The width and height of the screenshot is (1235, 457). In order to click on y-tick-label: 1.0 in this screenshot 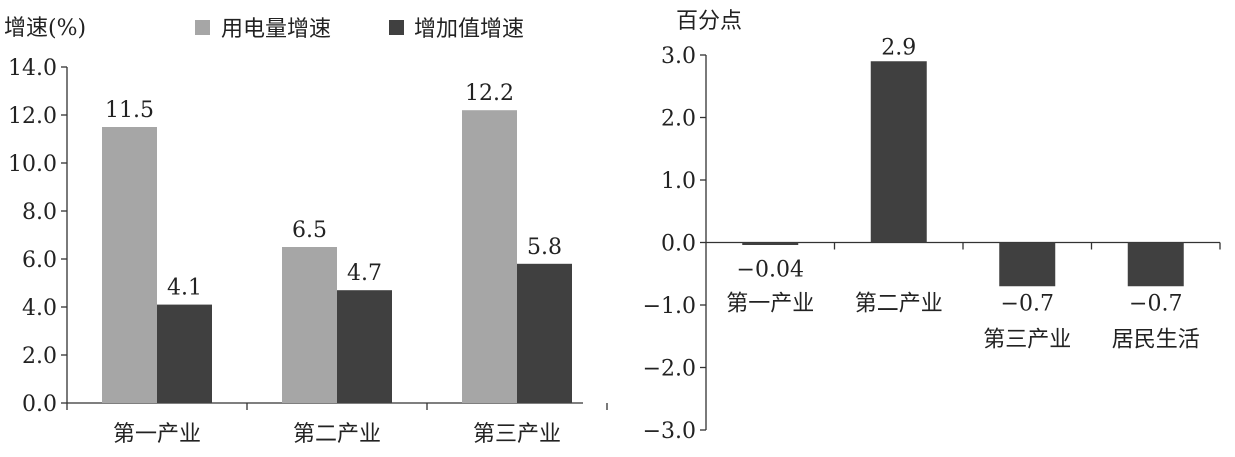, I will do `click(678, 181)`.